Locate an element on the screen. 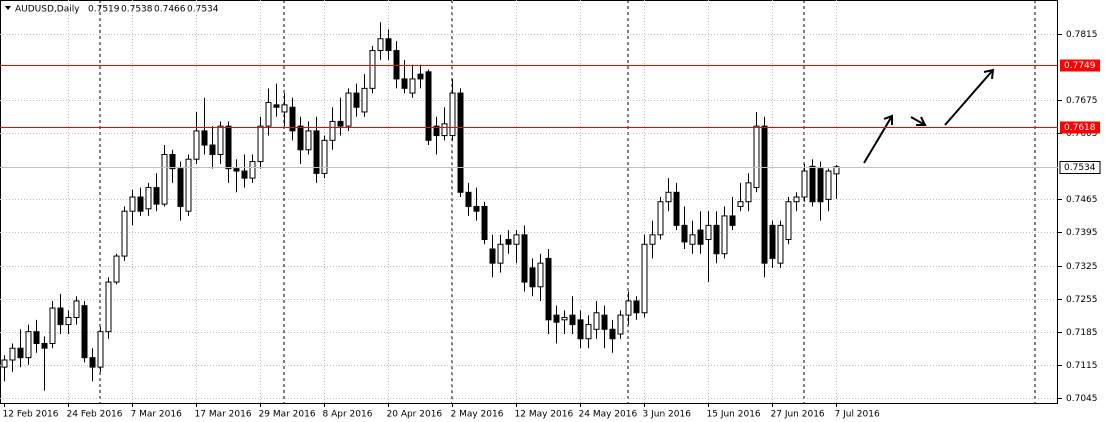 The width and height of the screenshot is (1105, 422). y-tick-label: 0.7605 is located at coordinates (1082, 134).